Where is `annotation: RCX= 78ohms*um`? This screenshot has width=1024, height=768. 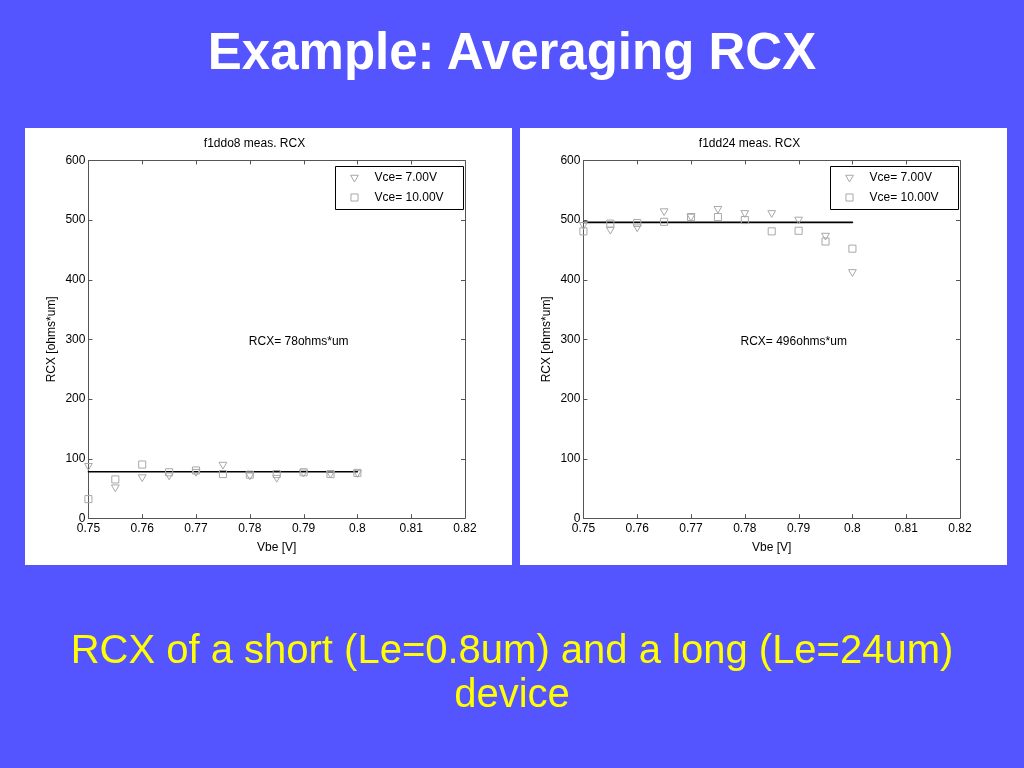 annotation: RCX= 78ohms*um is located at coordinates (298, 340).